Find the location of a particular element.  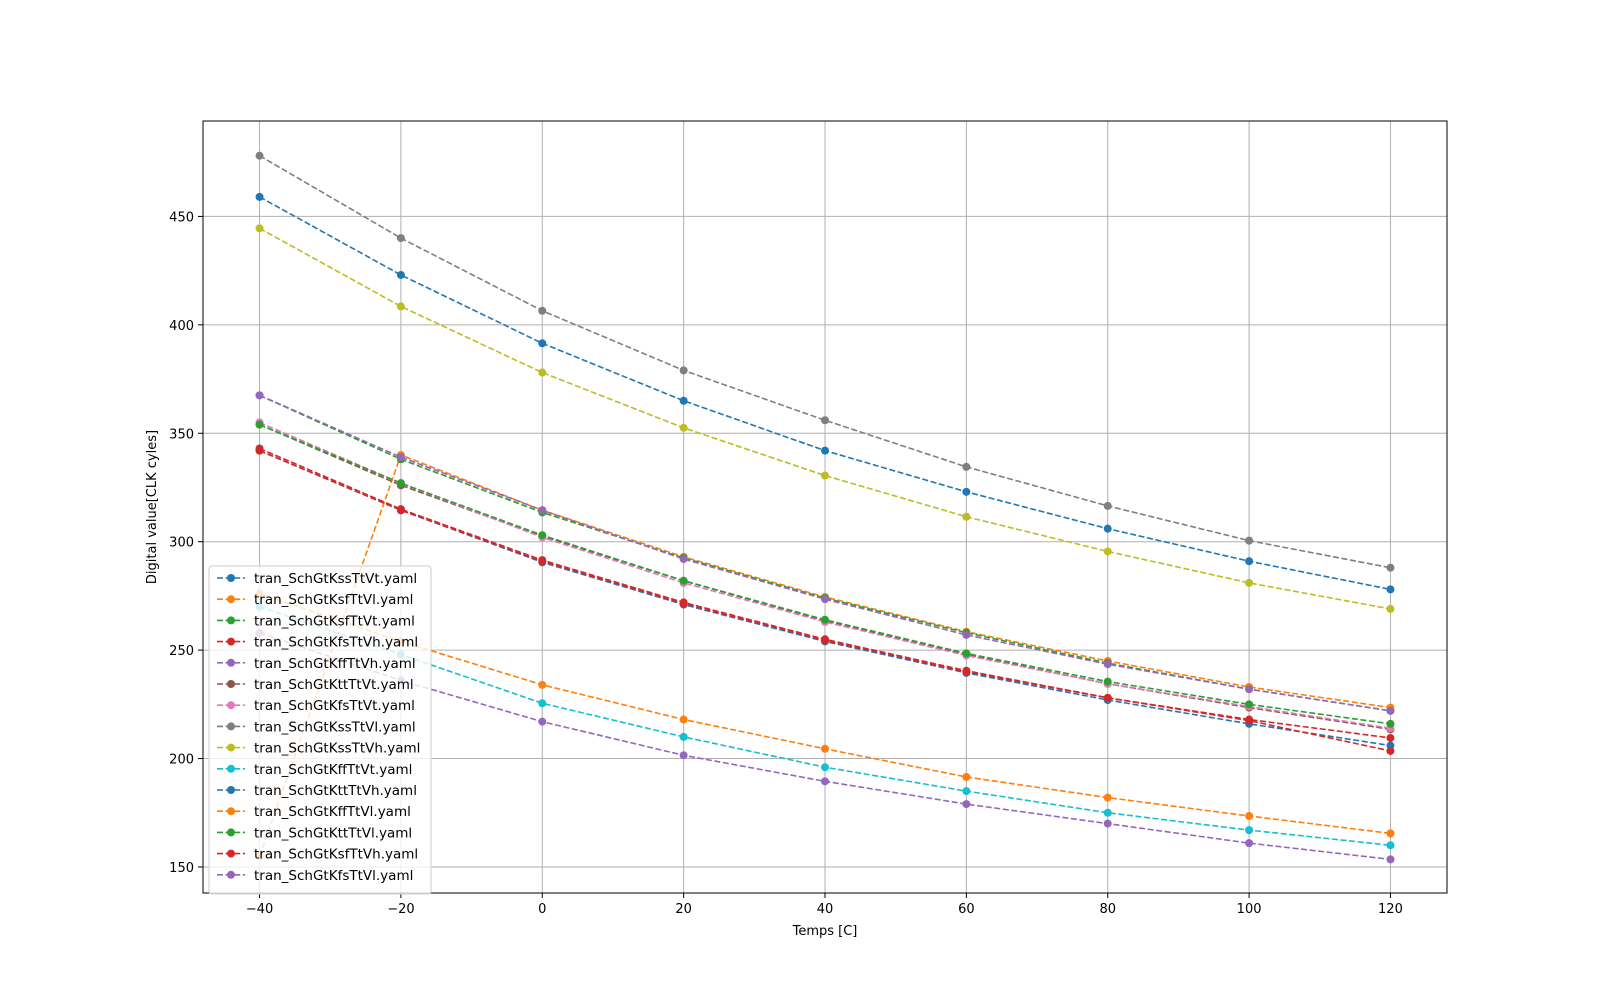

legend-label: tran_SchGtKffTtVl.yaml is located at coordinates (332, 812).